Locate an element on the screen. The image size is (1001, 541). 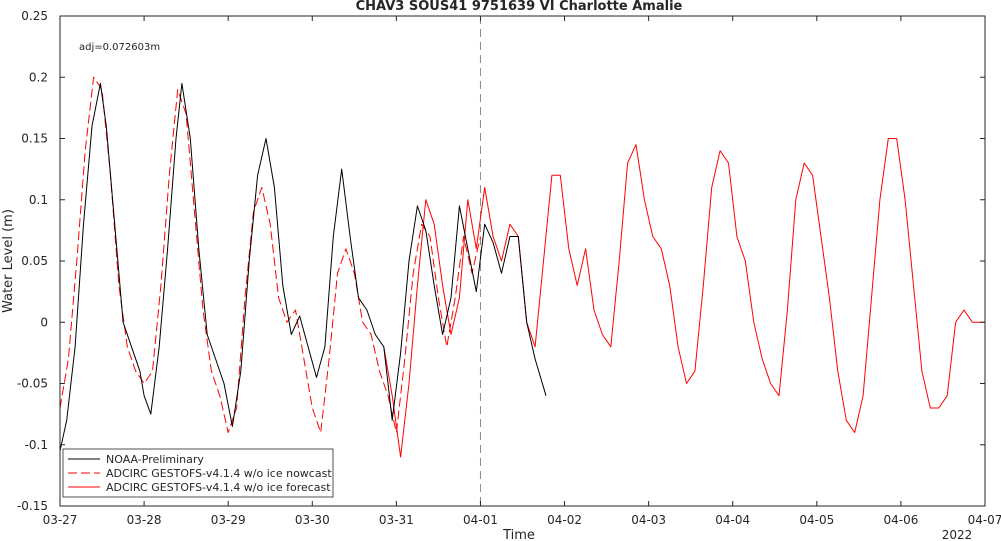
x-tick-label: 04-02 is located at coordinates (564, 520).